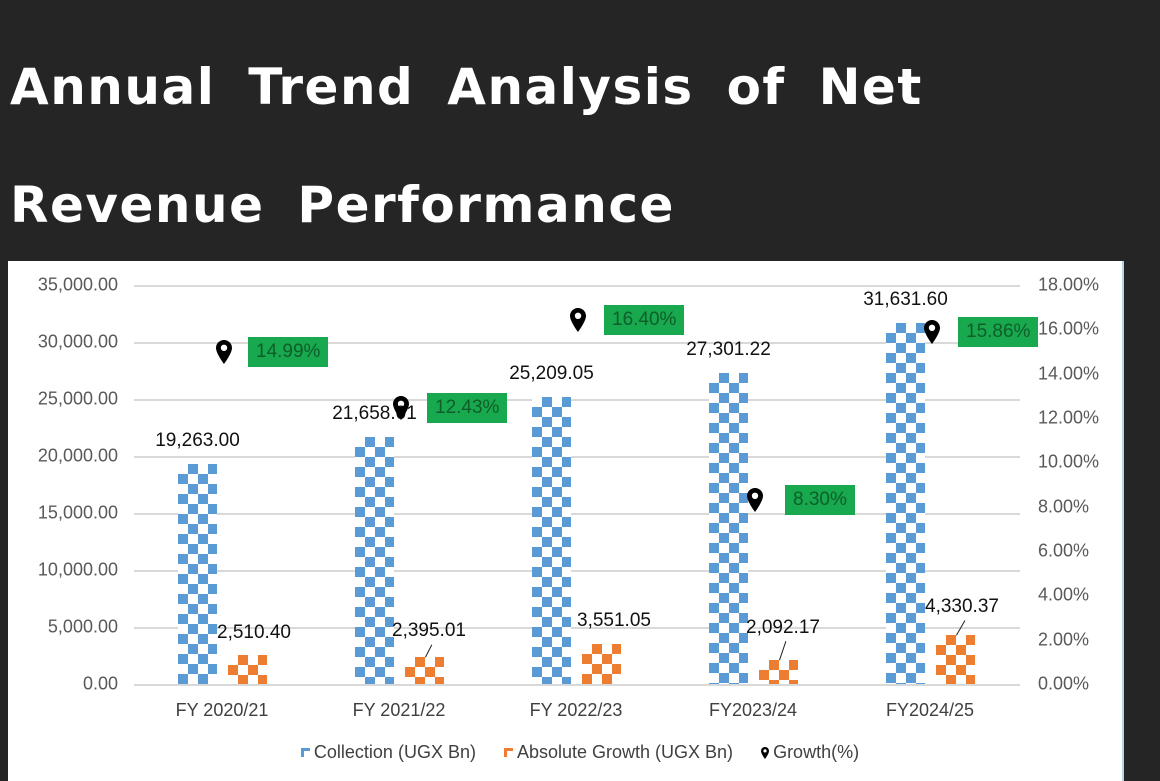  I want to click on growth-percent-label: 12.43%, so click(467, 408).